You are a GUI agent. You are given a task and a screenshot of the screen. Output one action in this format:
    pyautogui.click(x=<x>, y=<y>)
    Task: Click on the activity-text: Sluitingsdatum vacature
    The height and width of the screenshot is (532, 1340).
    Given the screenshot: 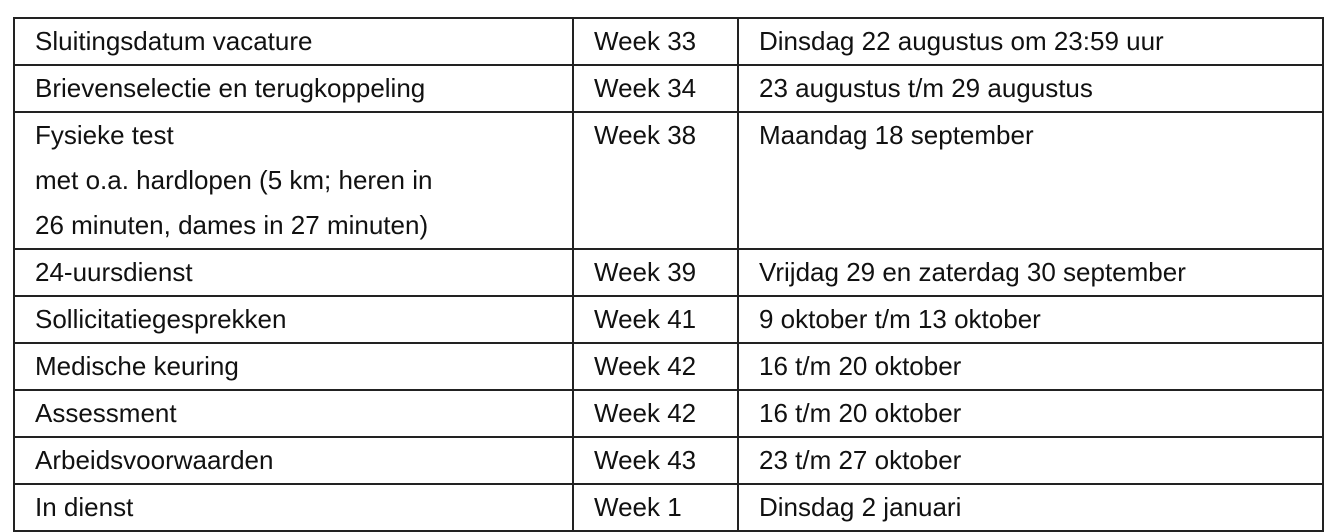 What is the action you would take?
    pyautogui.click(x=174, y=41)
    